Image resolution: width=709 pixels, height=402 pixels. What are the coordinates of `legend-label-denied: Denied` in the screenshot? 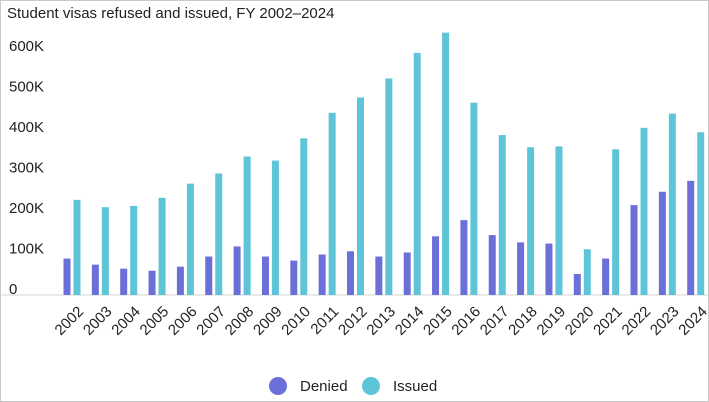 It's located at (324, 386).